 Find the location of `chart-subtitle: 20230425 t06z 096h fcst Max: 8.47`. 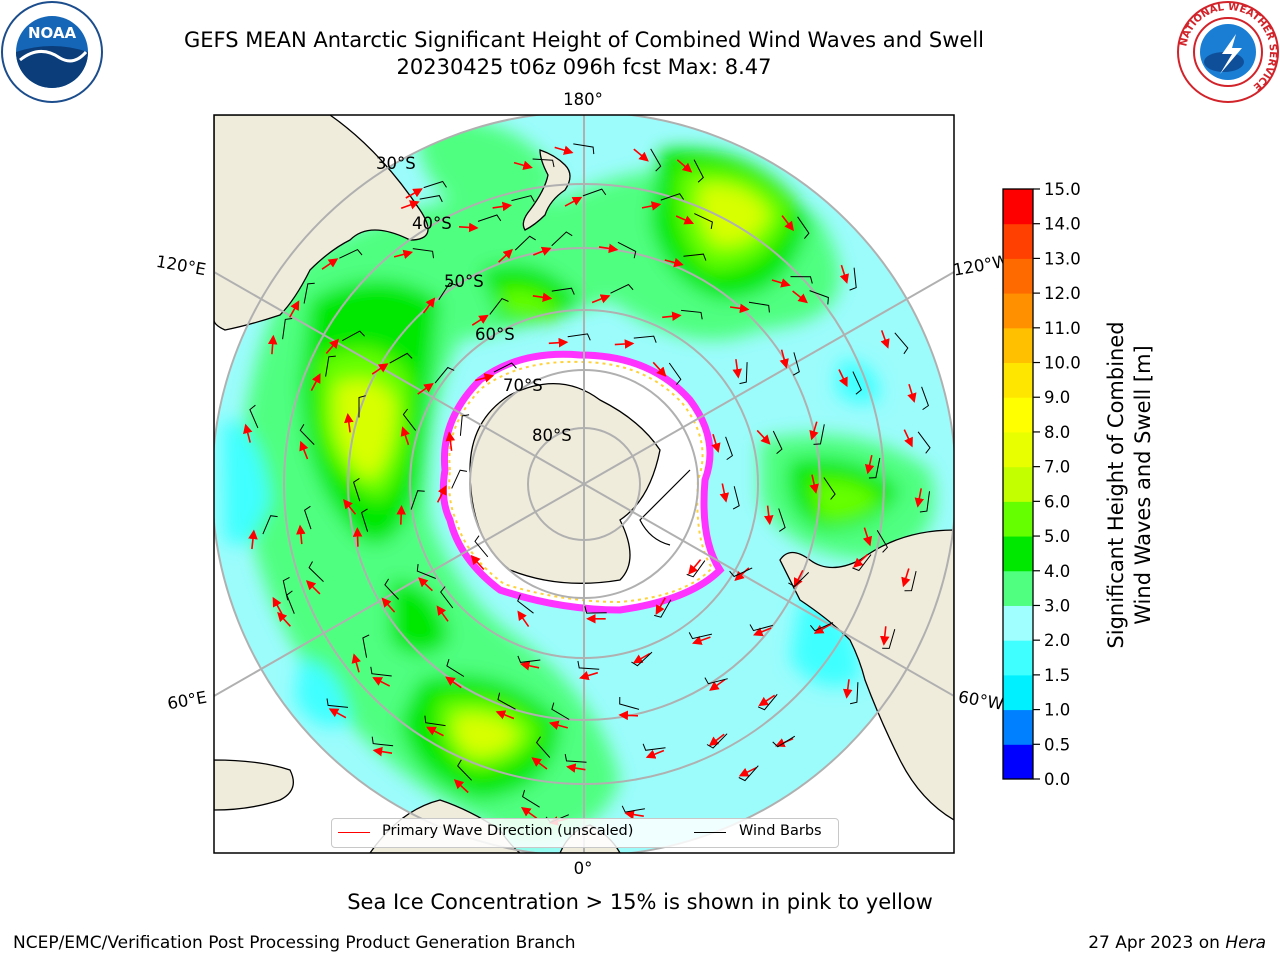

chart-subtitle: 20230425 t06z 096h fcst Max: 8.47 is located at coordinates (584, 67).